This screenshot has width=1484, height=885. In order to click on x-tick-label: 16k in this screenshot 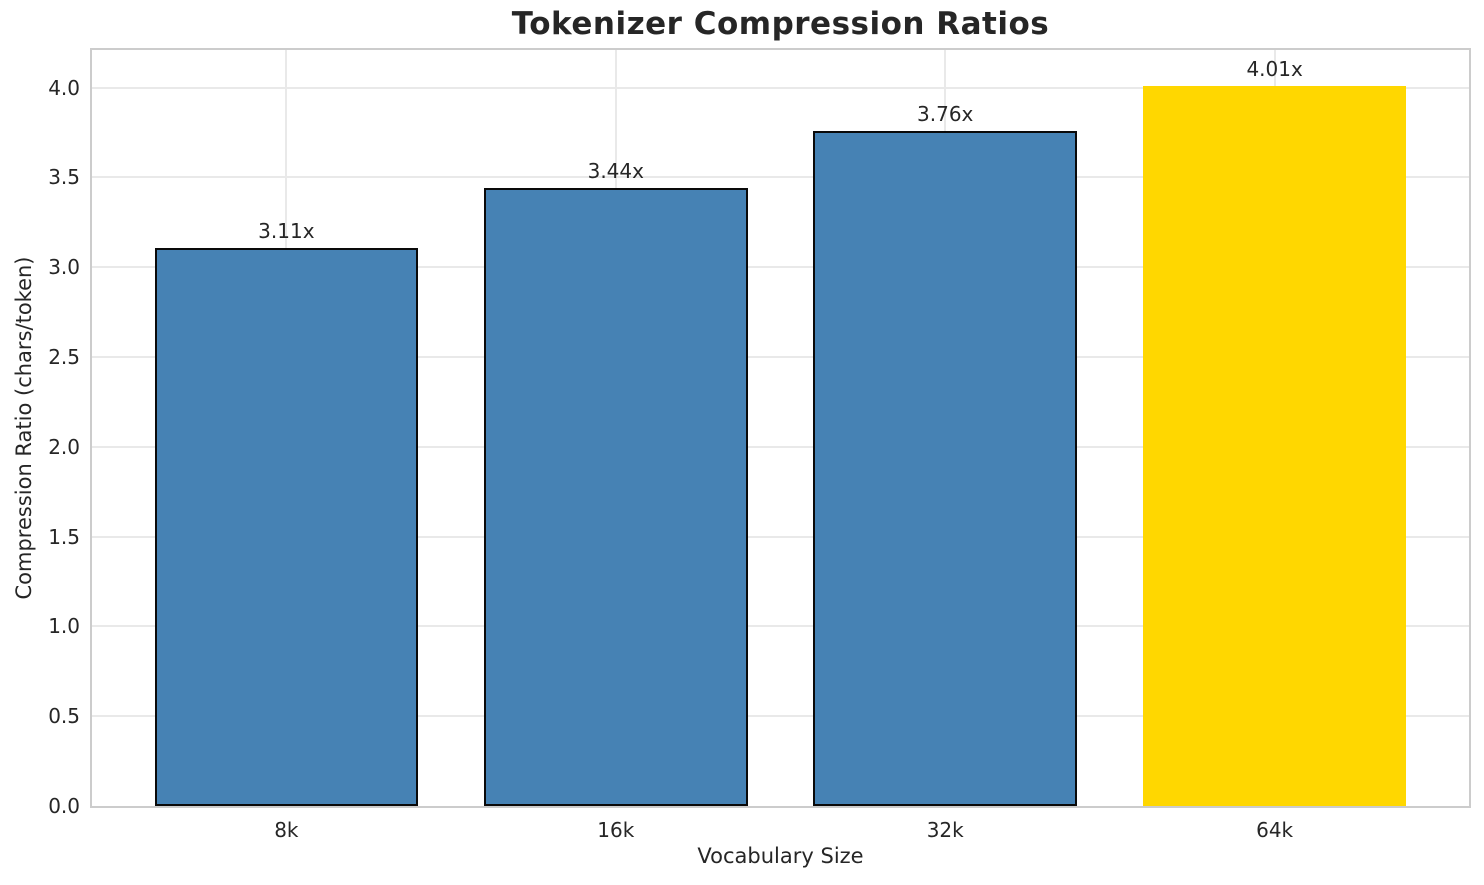, I will do `click(616, 830)`.